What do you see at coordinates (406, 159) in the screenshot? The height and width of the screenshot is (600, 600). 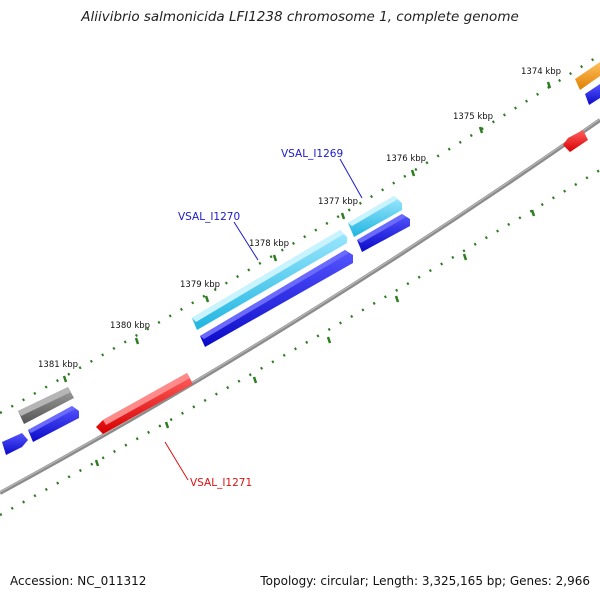 I see `tick-label-1376: 1376 kbp` at bounding box center [406, 159].